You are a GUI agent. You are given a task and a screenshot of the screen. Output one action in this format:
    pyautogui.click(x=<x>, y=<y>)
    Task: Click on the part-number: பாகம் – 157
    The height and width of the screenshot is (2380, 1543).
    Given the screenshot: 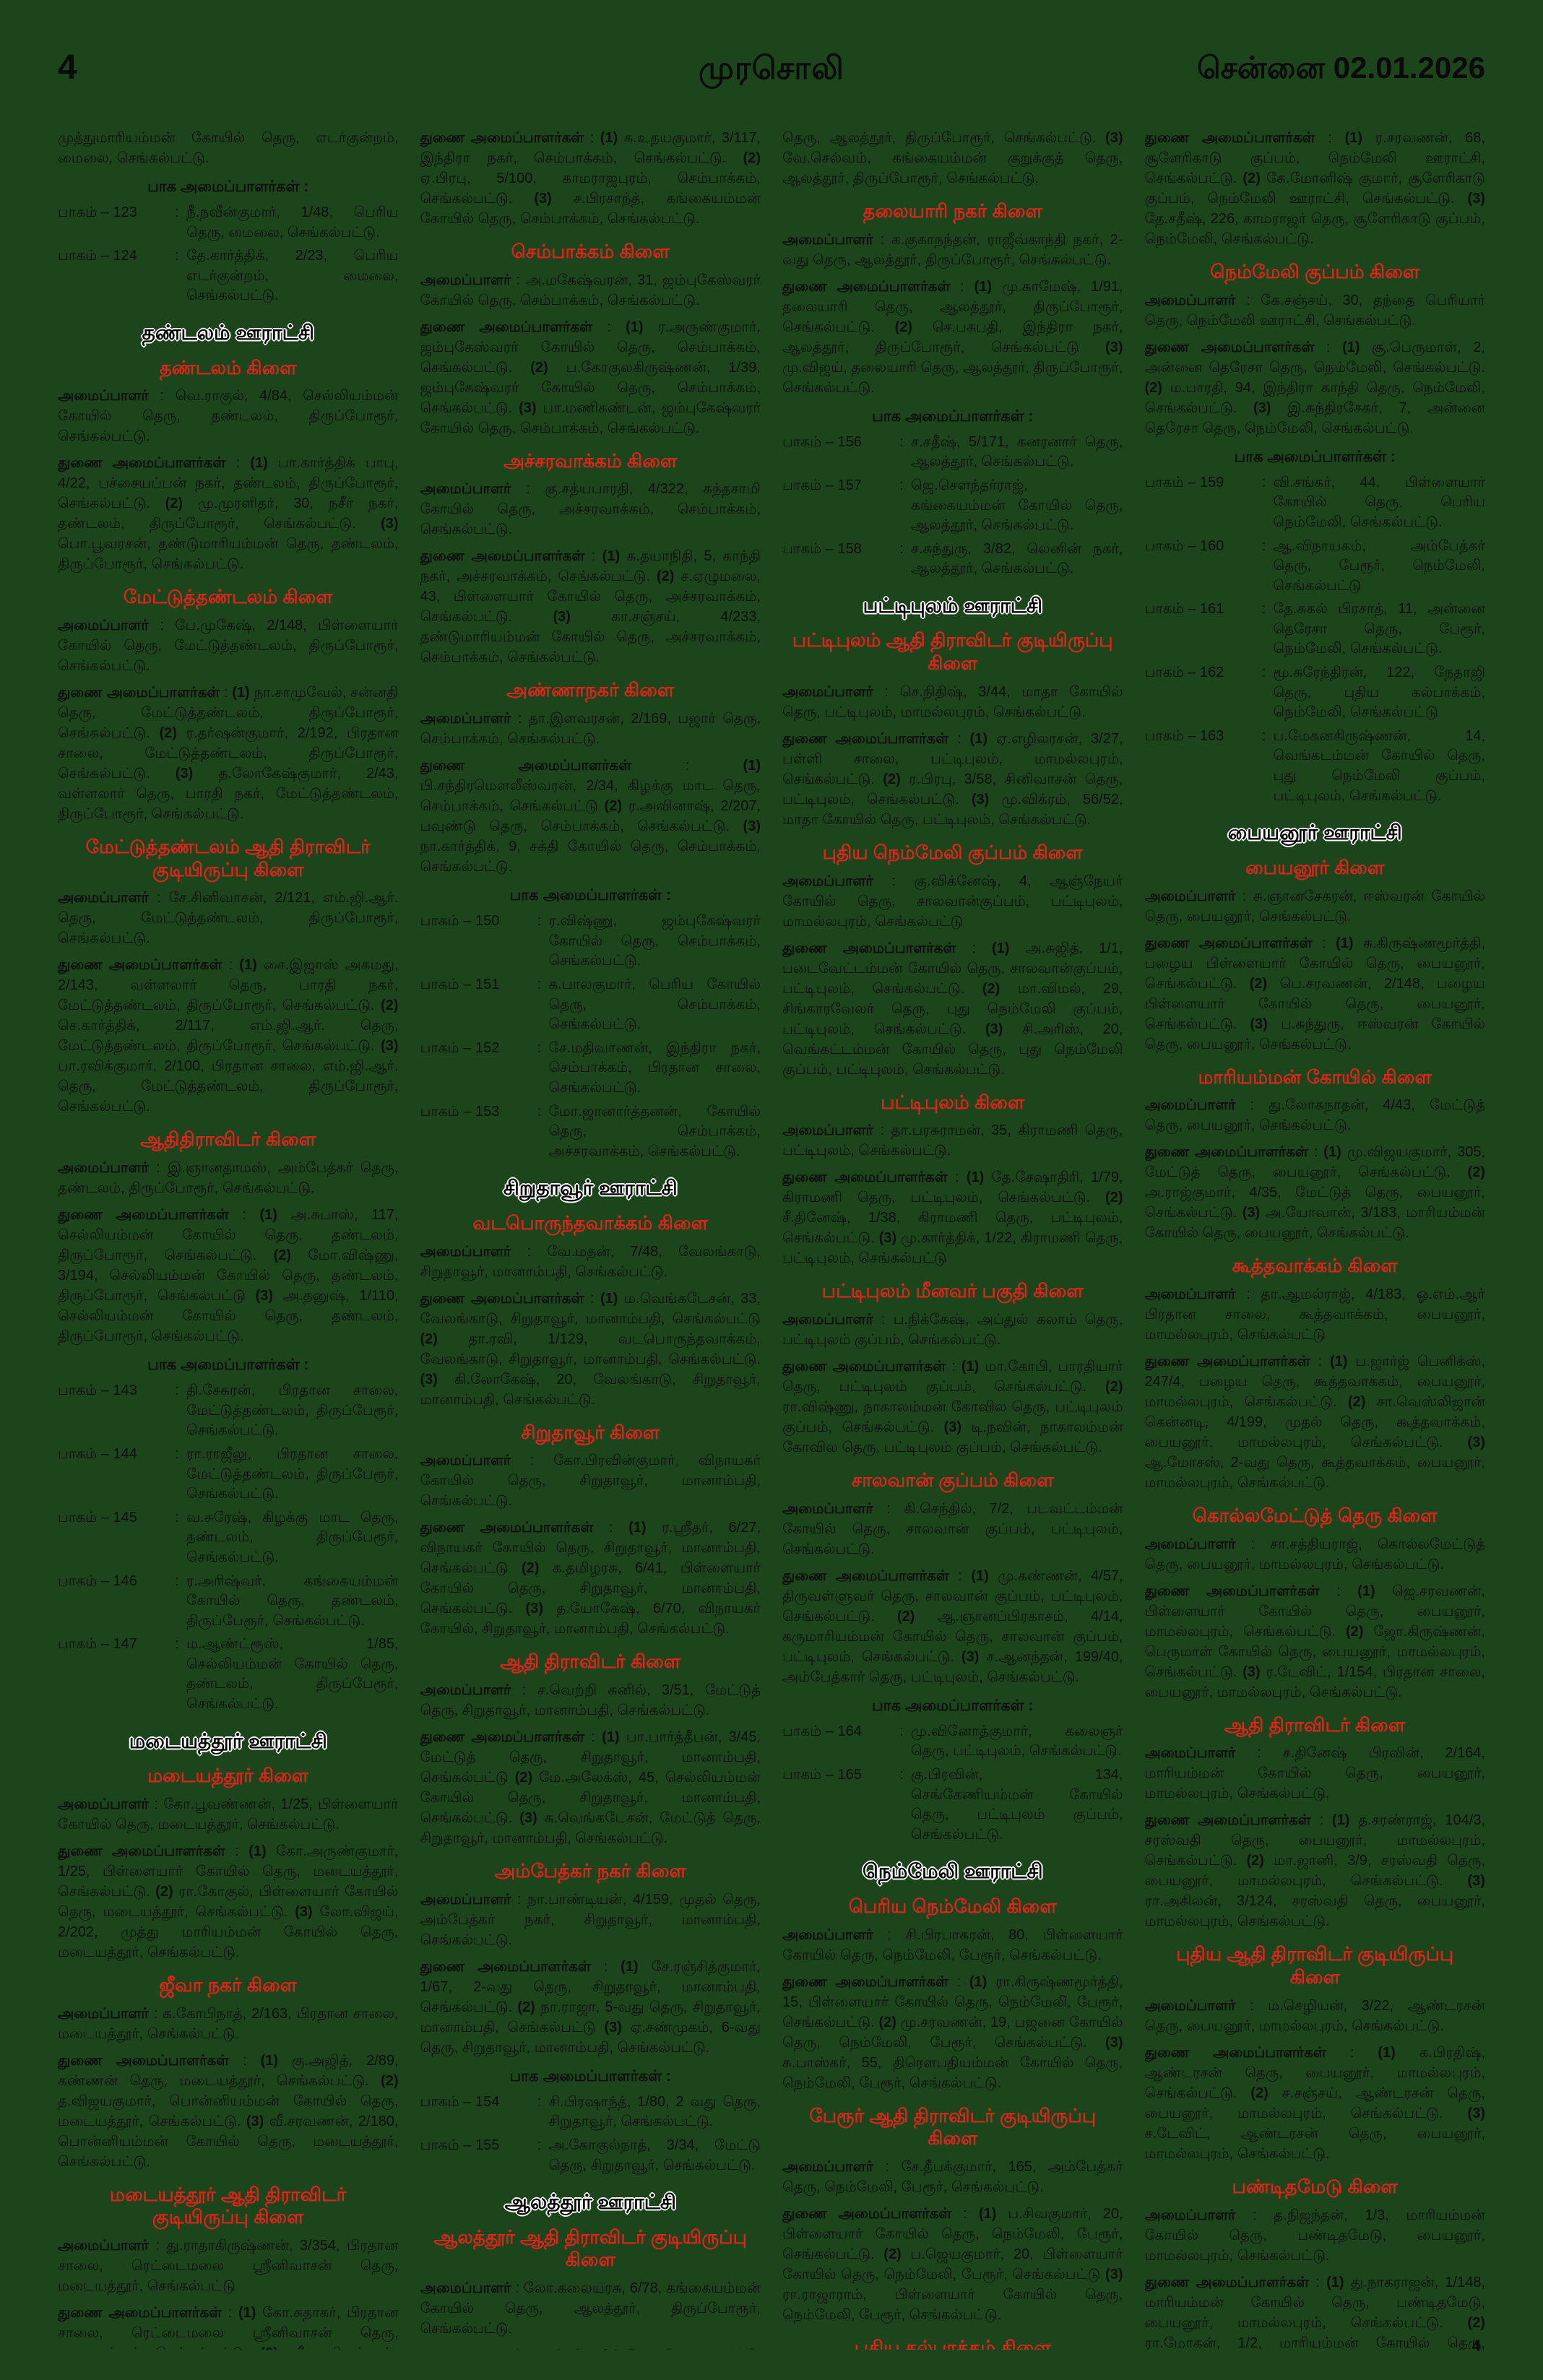 What is the action you would take?
    pyautogui.click(x=822, y=485)
    